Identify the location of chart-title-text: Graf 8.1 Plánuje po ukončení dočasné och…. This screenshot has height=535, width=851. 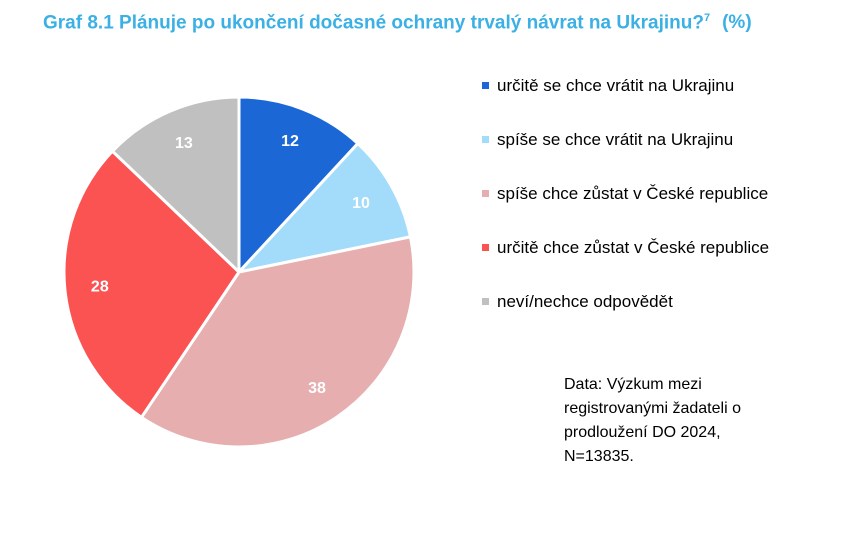
(373, 23).